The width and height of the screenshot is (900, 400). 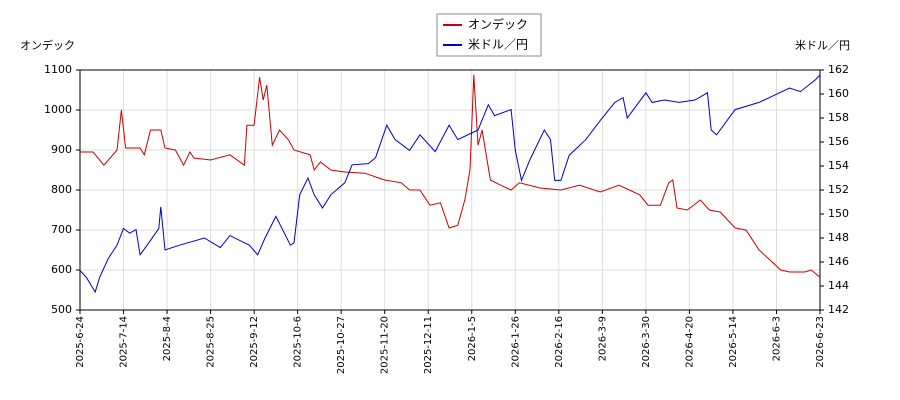 I want to click on y-axis-label: オンデック, so click(x=47, y=45).